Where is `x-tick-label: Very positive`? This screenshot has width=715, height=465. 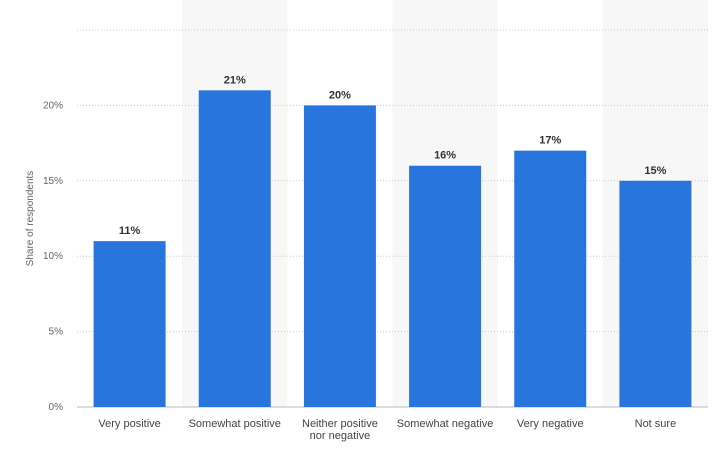
x-tick-label: Very positive is located at coordinates (129, 424).